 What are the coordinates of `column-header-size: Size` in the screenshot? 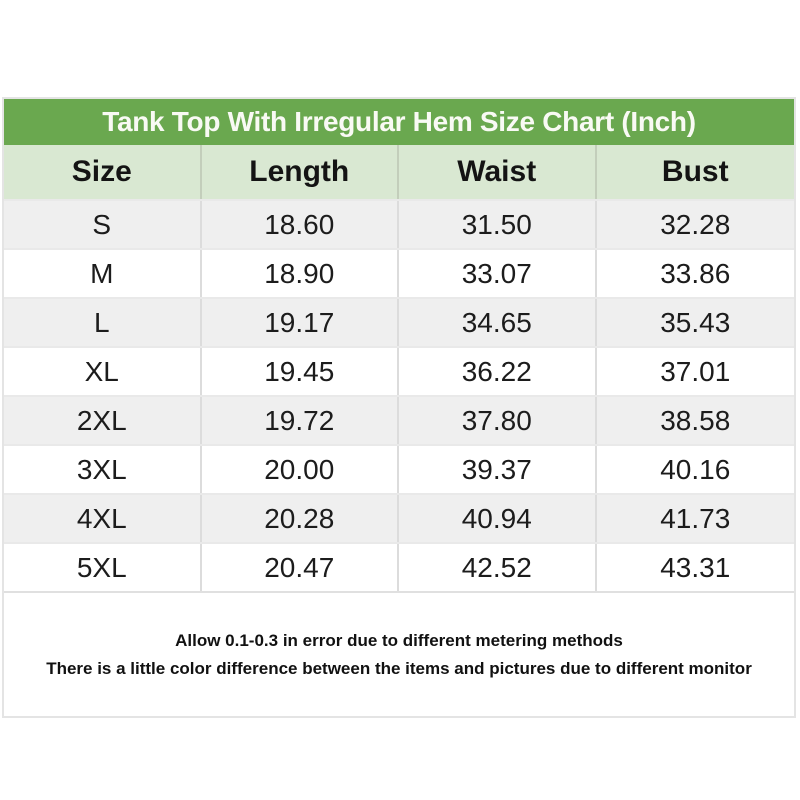 It's located at (103, 172).